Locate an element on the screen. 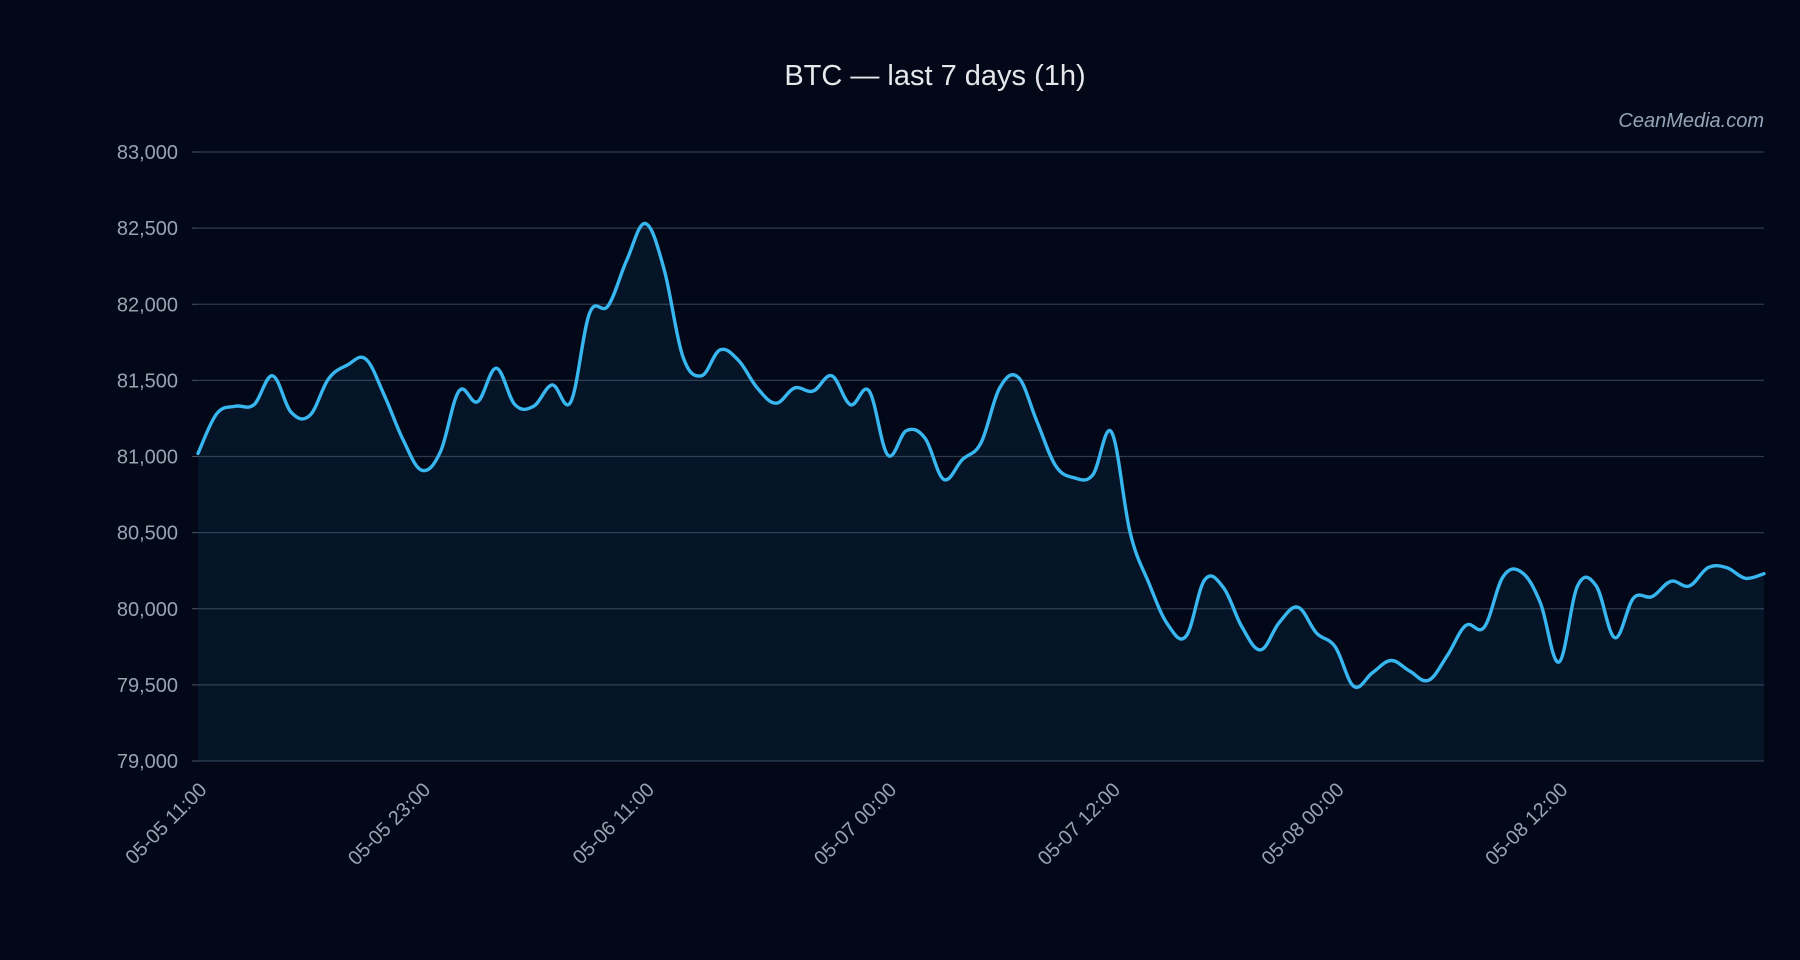 Image resolution: width=1800 pixels, height=960 pixels. y-tick-label: 79,500 is located at coordinates (147, 686).